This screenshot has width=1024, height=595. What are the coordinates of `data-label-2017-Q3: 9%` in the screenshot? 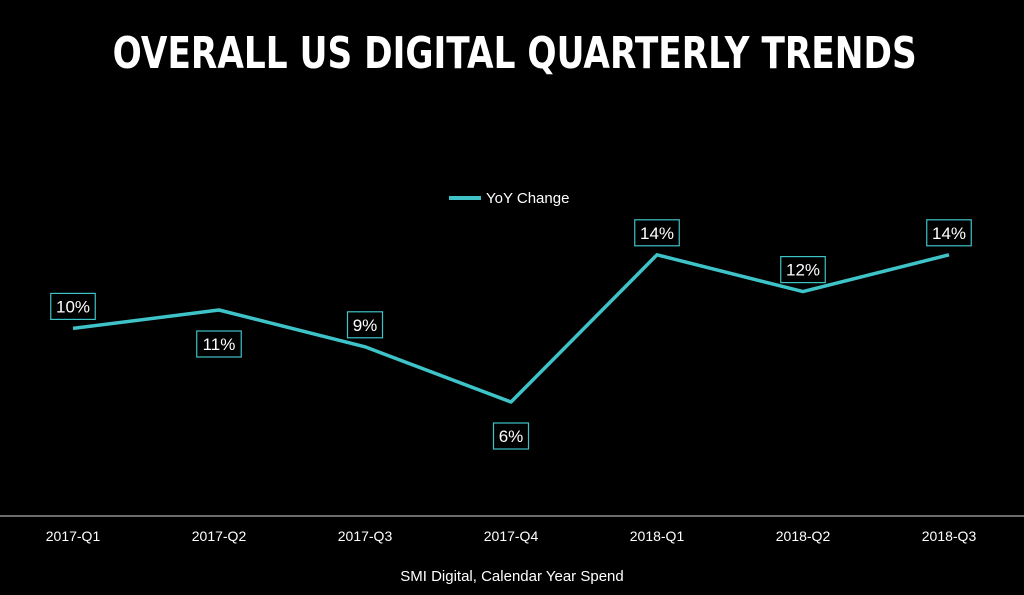 It's located at (365, 325).